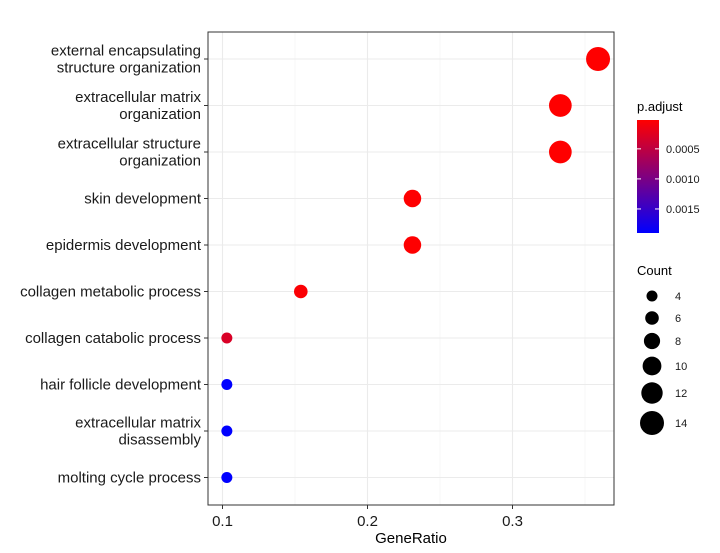 The height and width of the screenshot is (553, 720). I want to click on y-tick-label-line: collagen catabolic process, so click(113, 338).